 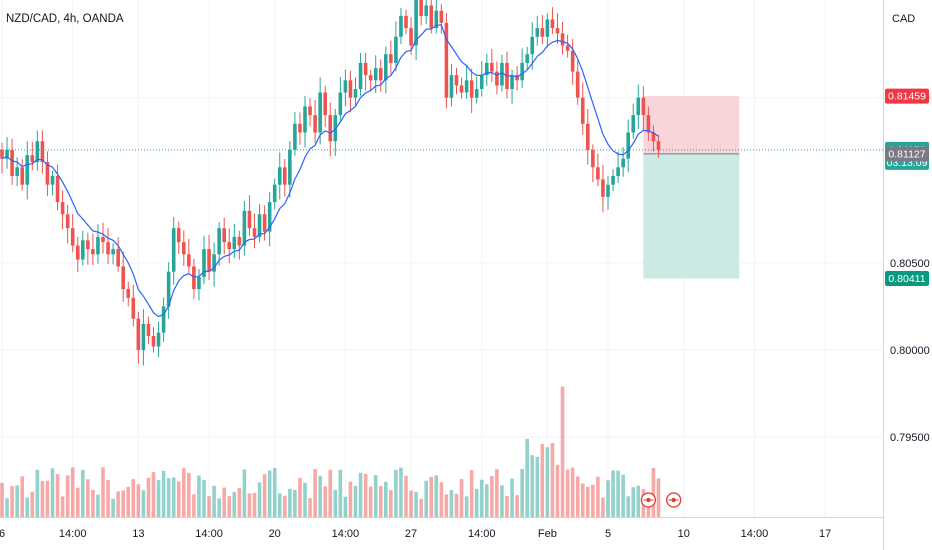 What do you see at coordinates (138, 534) in the screenshot?
I see `time-tick-label: 13` at bounding box center [138, 534].